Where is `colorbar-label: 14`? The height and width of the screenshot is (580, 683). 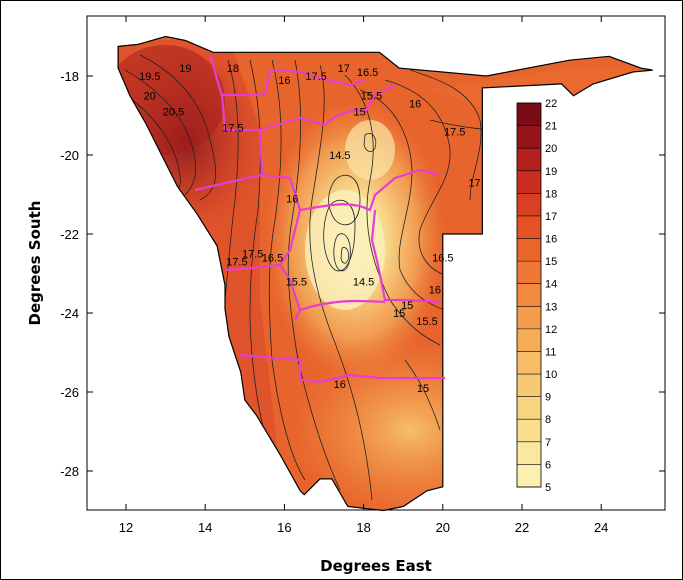
colorbar-label: 14 is located at coordinates (551, 285).